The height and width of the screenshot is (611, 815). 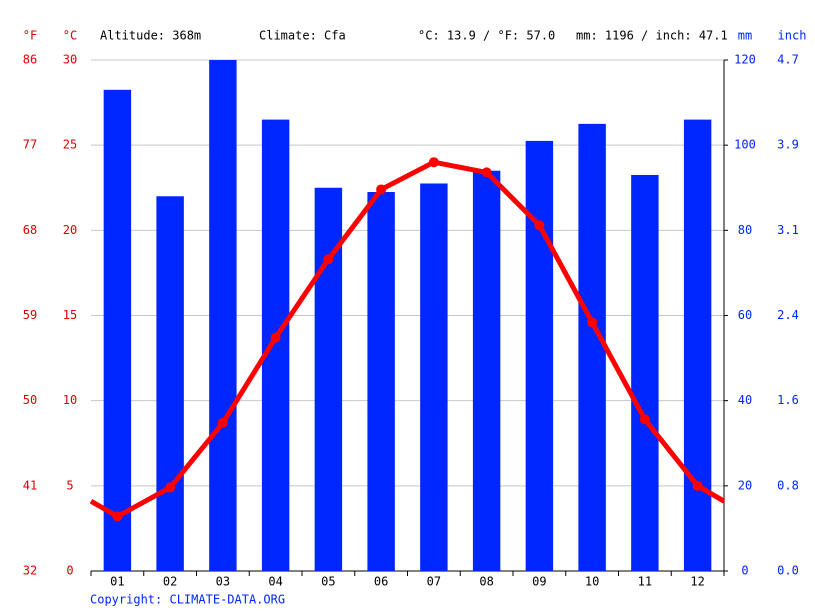 I want to click on inch-tick-label: 3.9, so click(x=788, y=145).